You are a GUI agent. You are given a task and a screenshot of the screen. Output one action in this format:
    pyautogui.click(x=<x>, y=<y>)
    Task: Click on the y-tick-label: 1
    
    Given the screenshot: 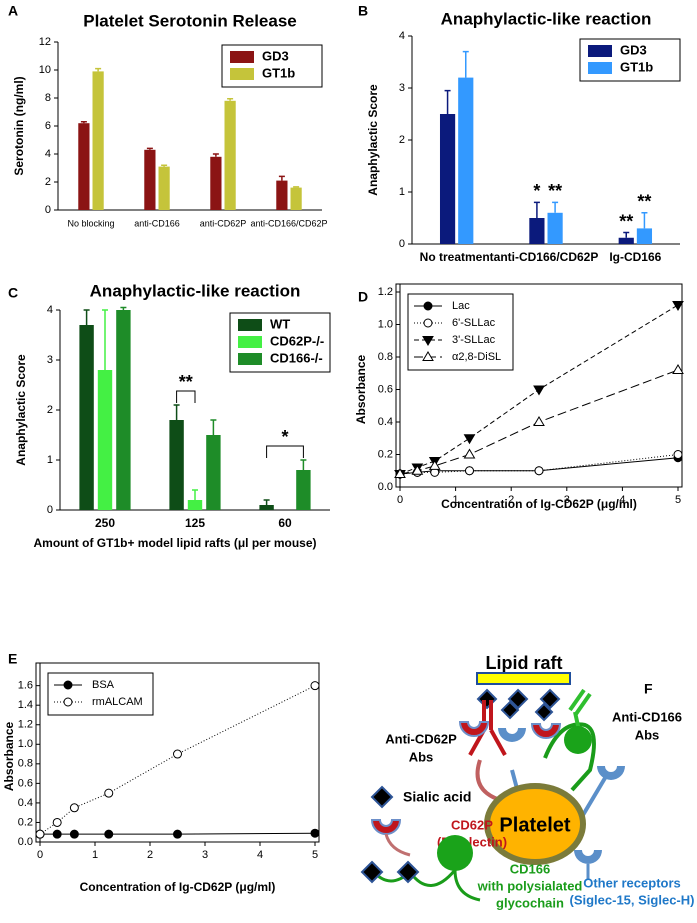 What is the action you would take?
    pyautogui.click(x=50, y=460)
    